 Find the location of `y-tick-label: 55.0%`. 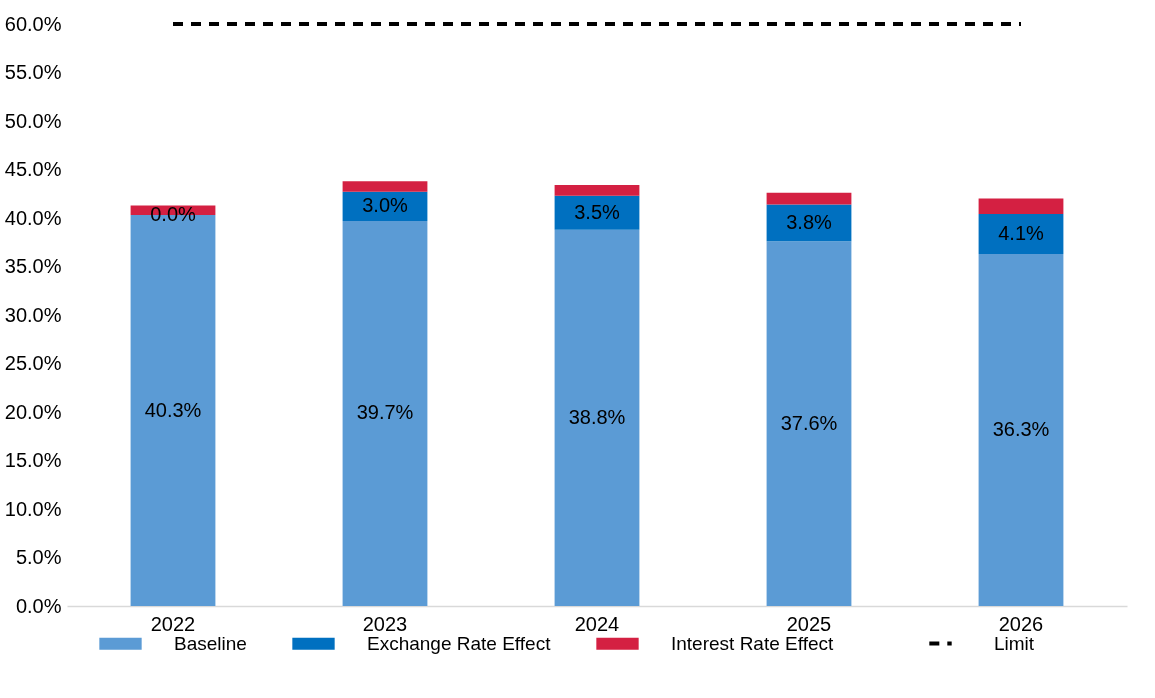

y-tick-label: 55.0% is located at coordinates (33, 72).